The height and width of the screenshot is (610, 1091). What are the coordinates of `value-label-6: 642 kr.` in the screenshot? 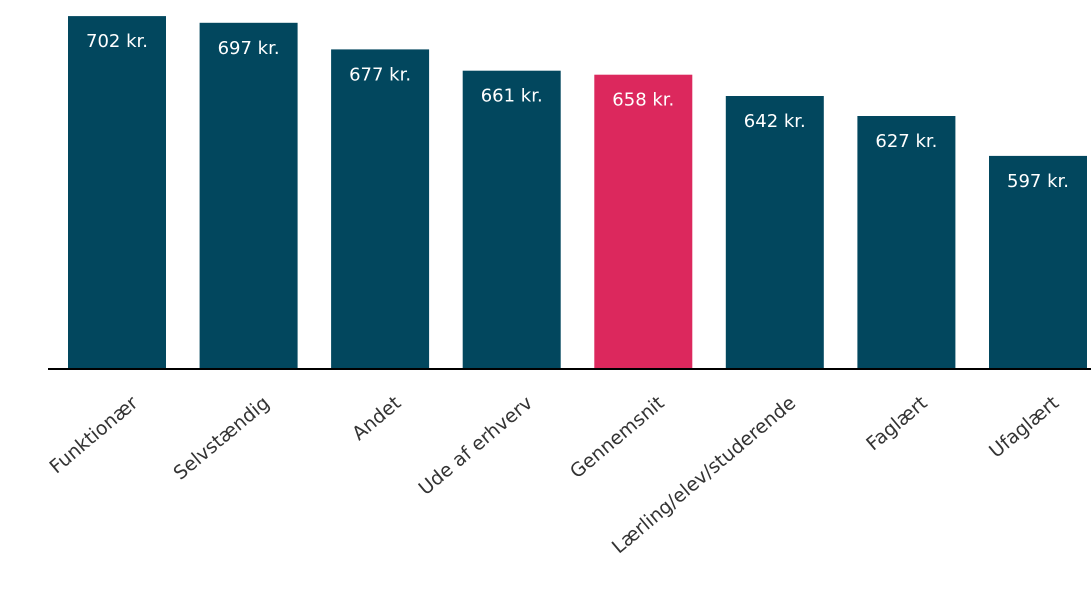 It's located at (775, 121).